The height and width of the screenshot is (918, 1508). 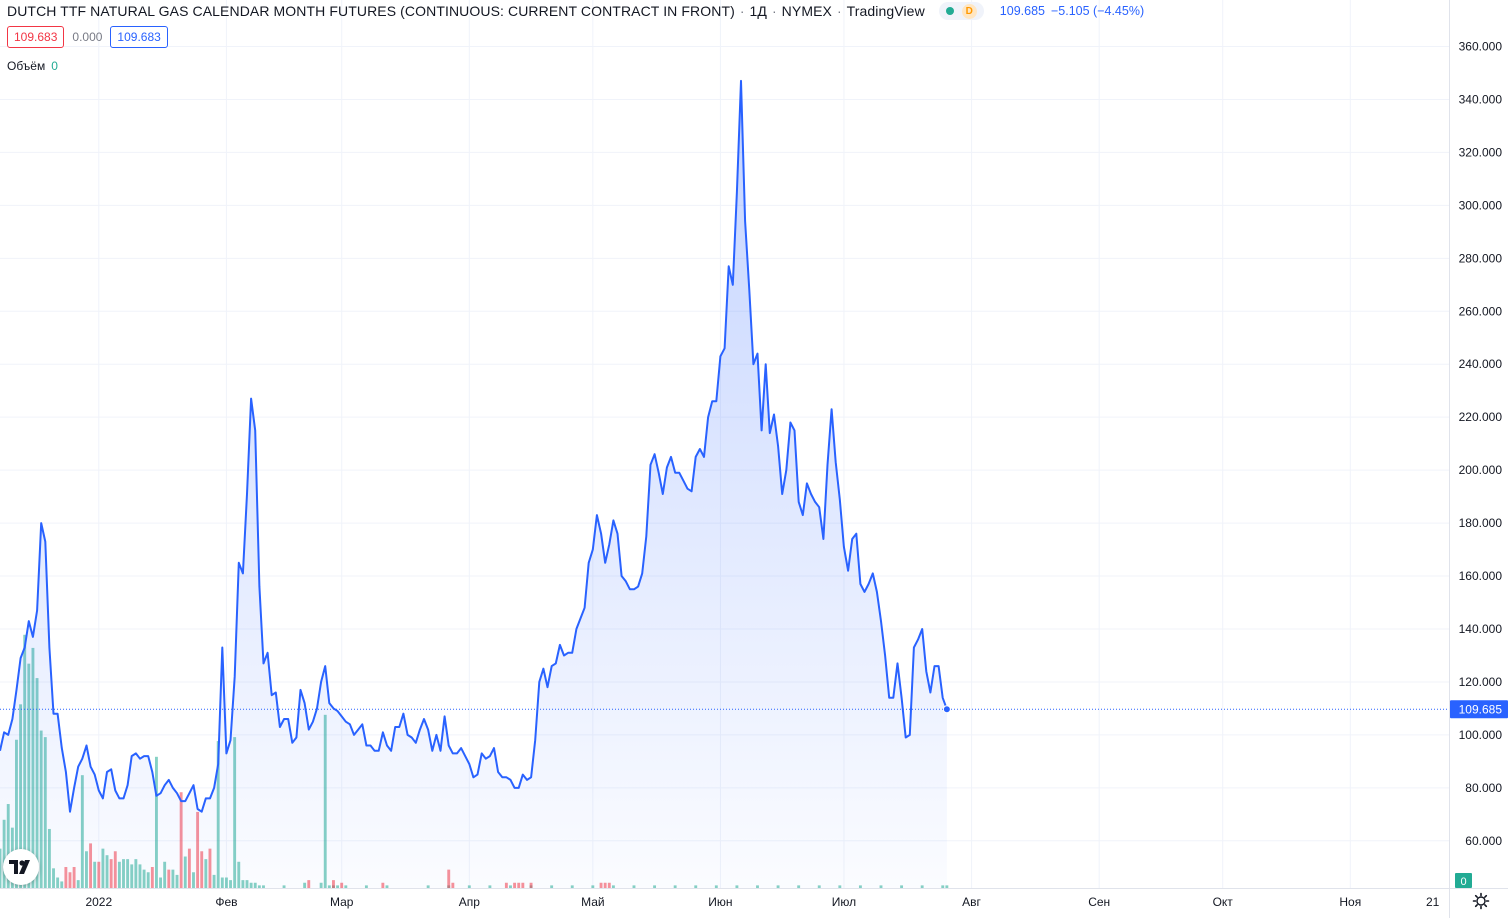 What do you see at coordinates (806, 11) in the screenshot?
I see `exchange-label: NYMEX` at bounding box center [806, 11].